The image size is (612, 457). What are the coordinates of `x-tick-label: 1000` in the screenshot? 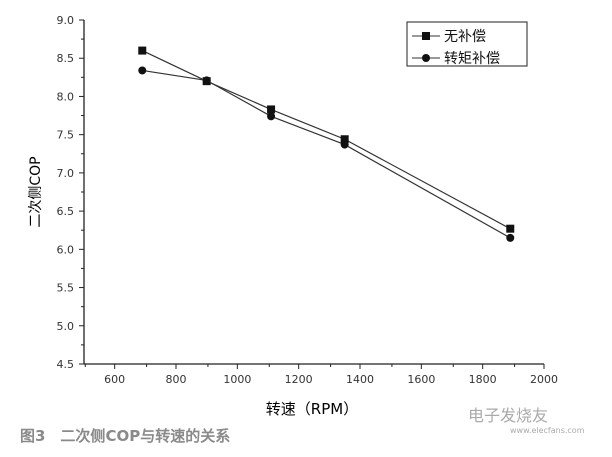 It's located at (237, 379).